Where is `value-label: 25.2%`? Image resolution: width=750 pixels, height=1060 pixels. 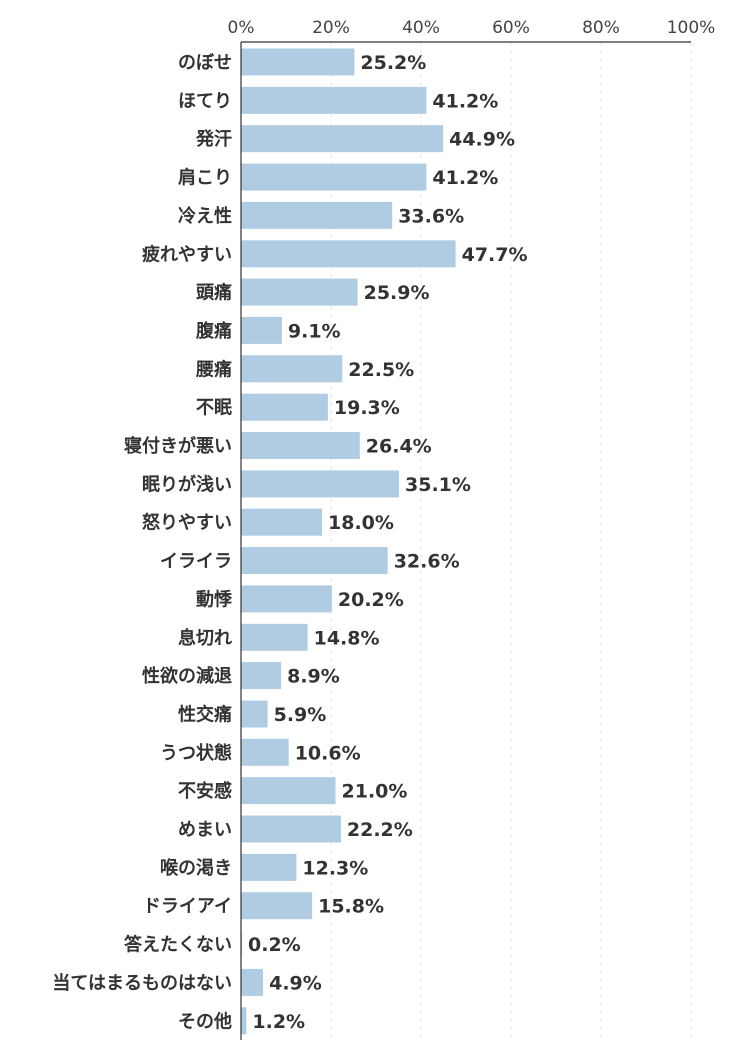 value-label: 25.2% is located at coordinates (393, 63).